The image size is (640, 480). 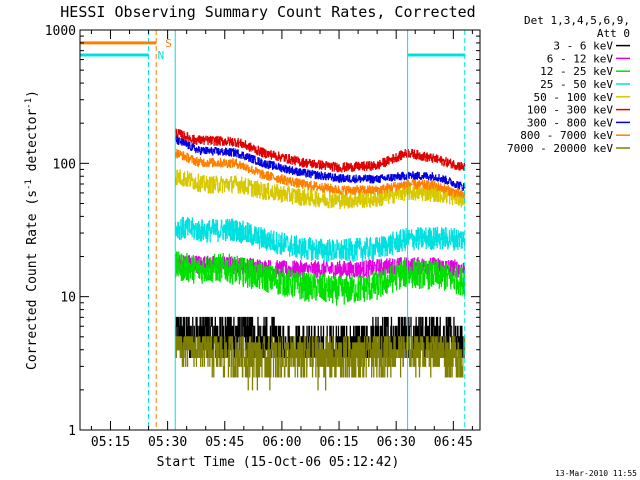 I want to click on y-axis-label-main: Corrected Count Rate (s, so click(x=32, y=280).